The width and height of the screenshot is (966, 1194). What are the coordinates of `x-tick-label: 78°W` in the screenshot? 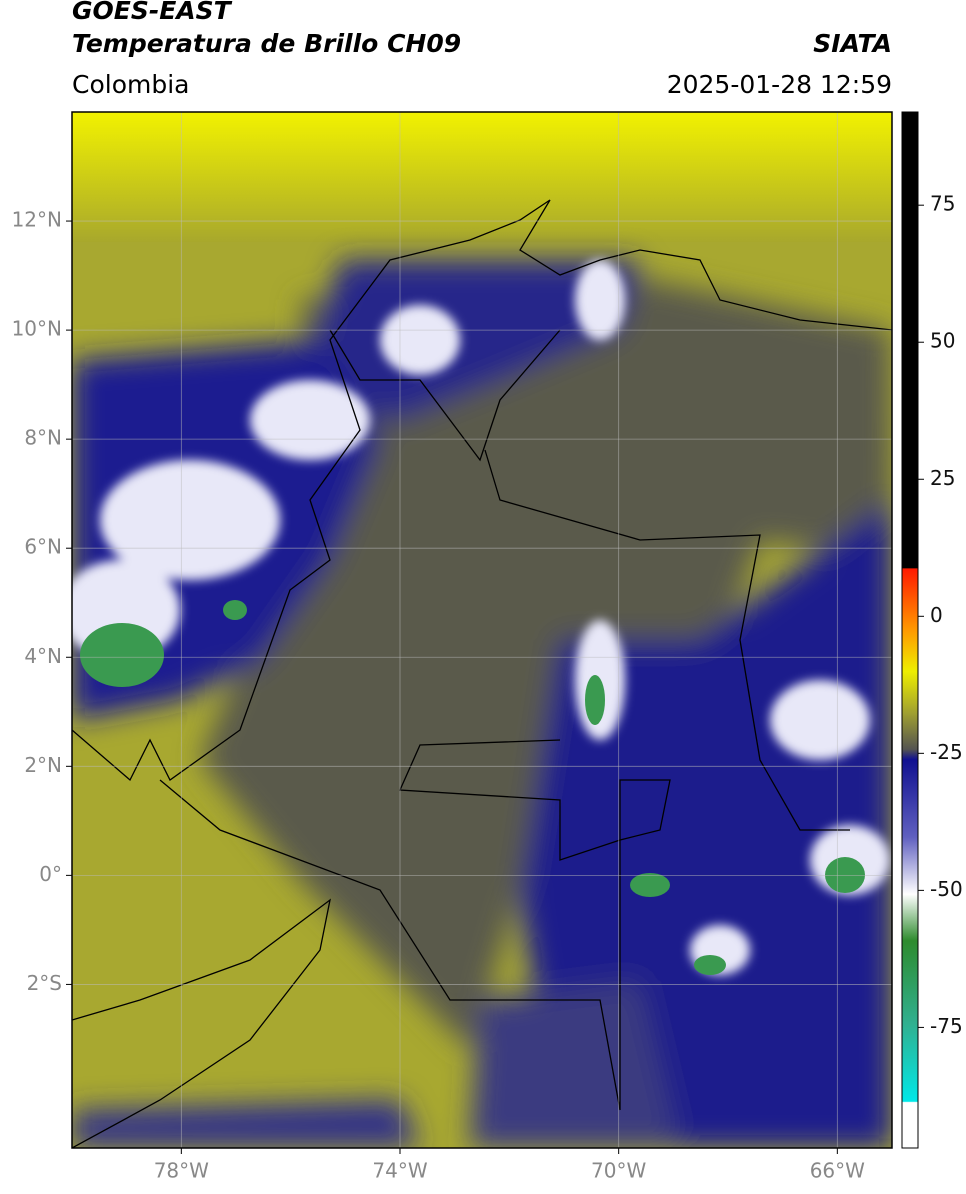 It's located at (181, 1171).